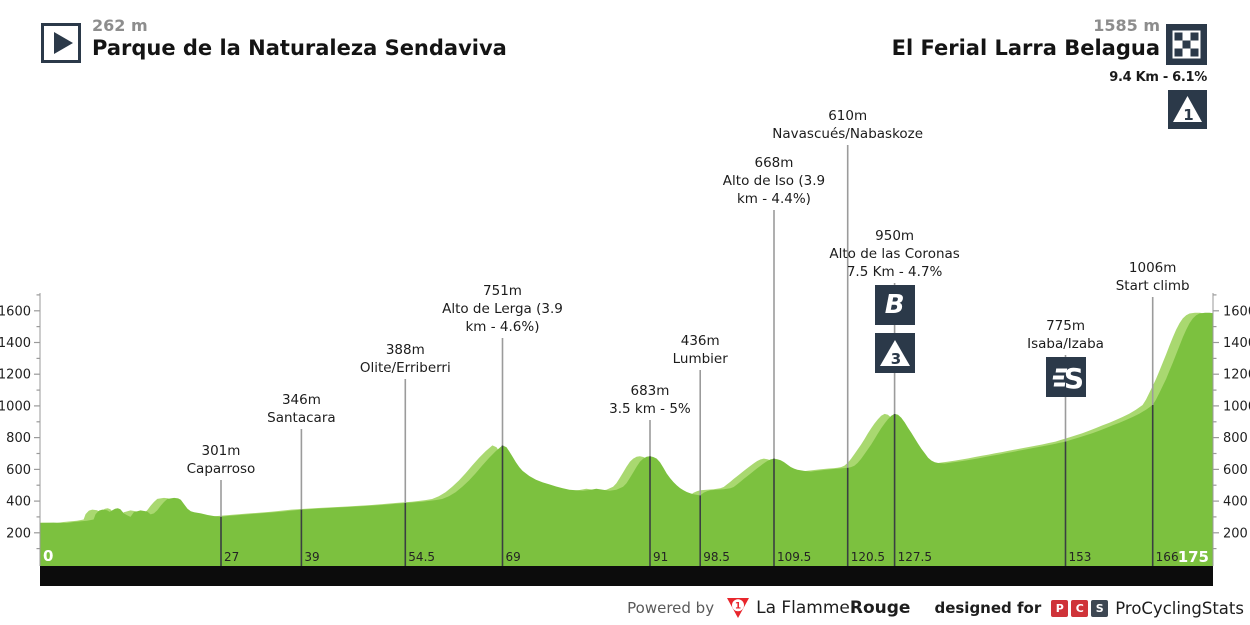  Describe the element at coordinates (311, 557) in the screenshot. I see `x-axis-tick-label: 39` at that location.